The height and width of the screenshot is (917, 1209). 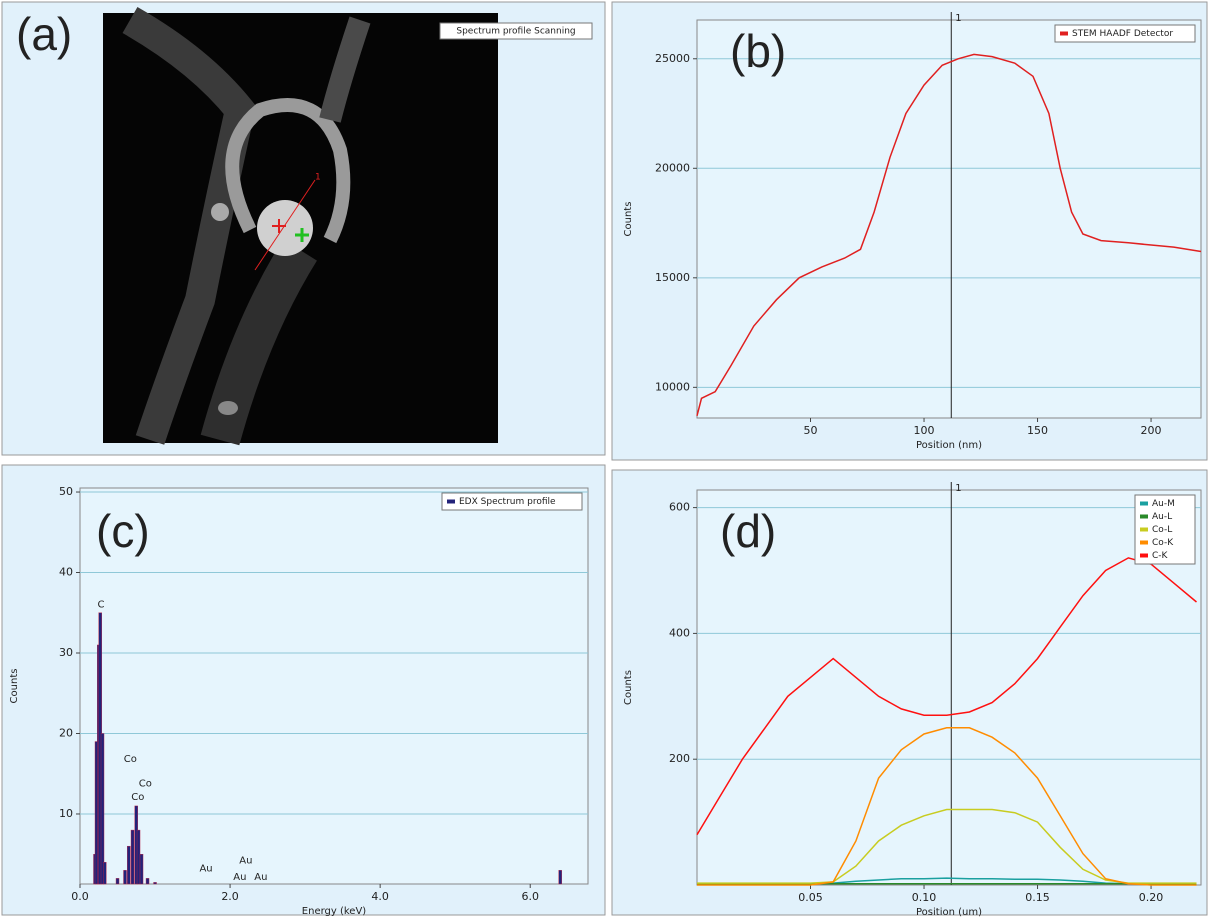 I want to click on legend-label: Au-L, so click(x=1162, y=517).